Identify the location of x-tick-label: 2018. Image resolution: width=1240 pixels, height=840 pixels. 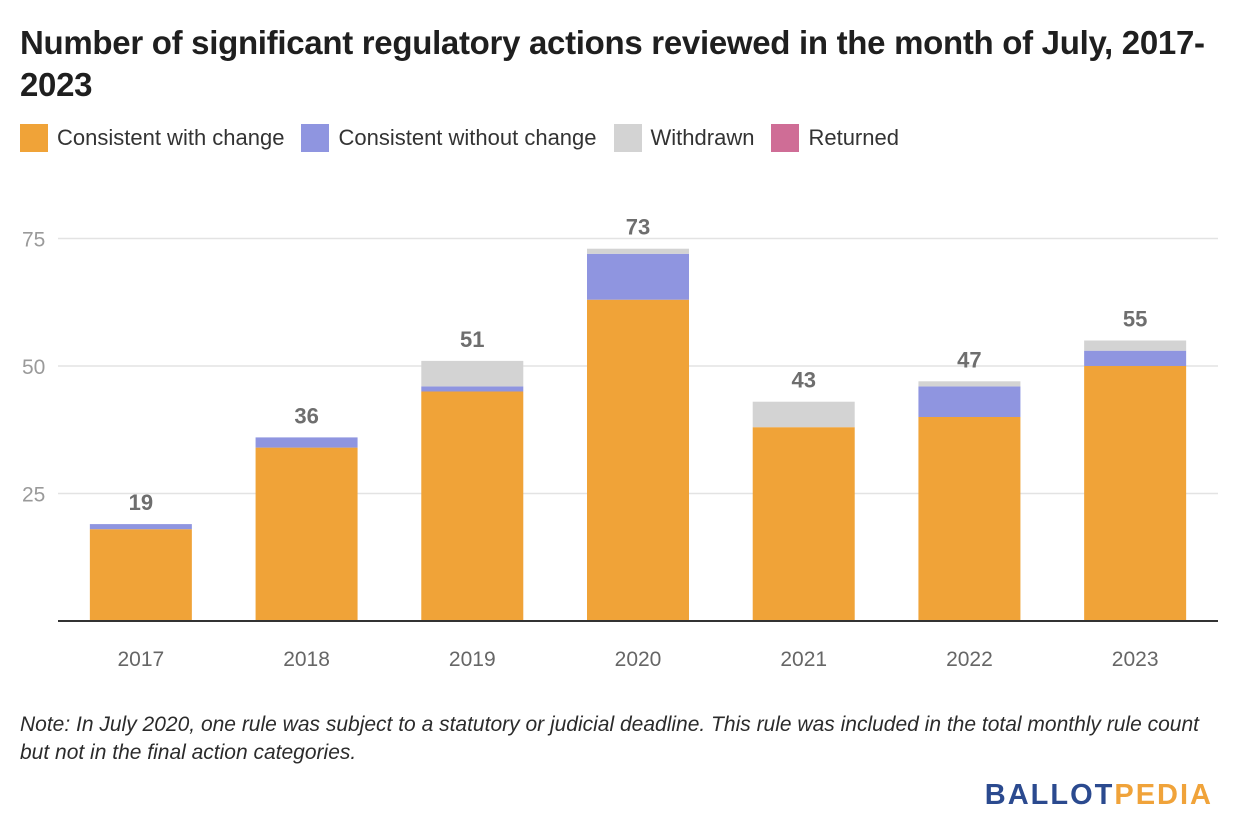
(306, 659).